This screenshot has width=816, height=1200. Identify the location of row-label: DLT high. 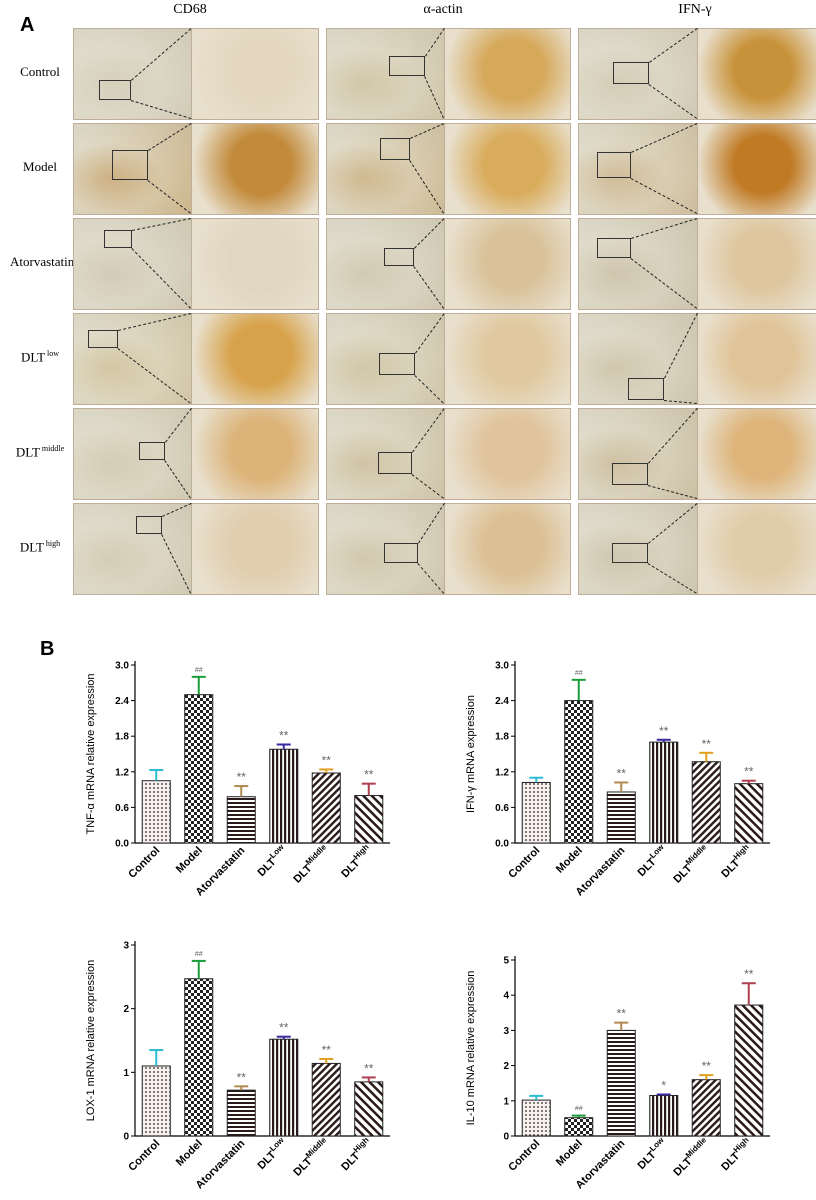
(40, 547).